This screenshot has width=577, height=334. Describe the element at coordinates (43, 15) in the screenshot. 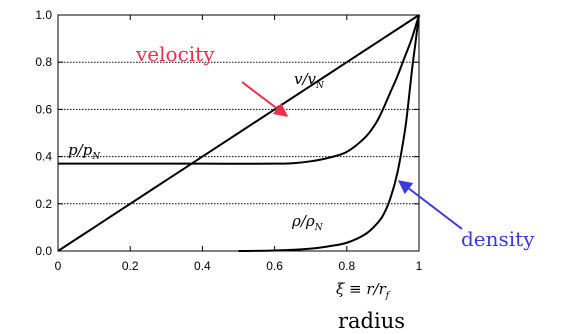

I see `y-tick-label-5: 1.0` at that location.